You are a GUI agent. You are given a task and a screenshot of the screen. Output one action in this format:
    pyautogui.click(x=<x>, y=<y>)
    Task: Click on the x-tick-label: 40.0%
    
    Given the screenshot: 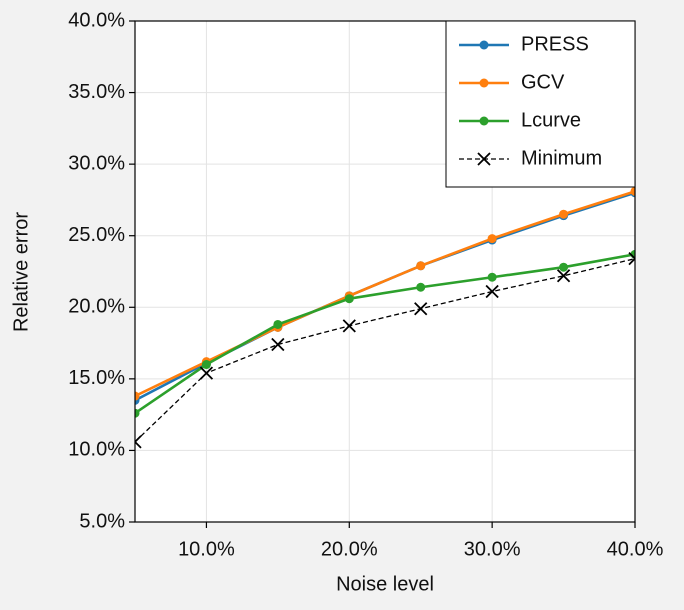 What is the action you would take?
    pyautogui.click(x=635, y=549)
    